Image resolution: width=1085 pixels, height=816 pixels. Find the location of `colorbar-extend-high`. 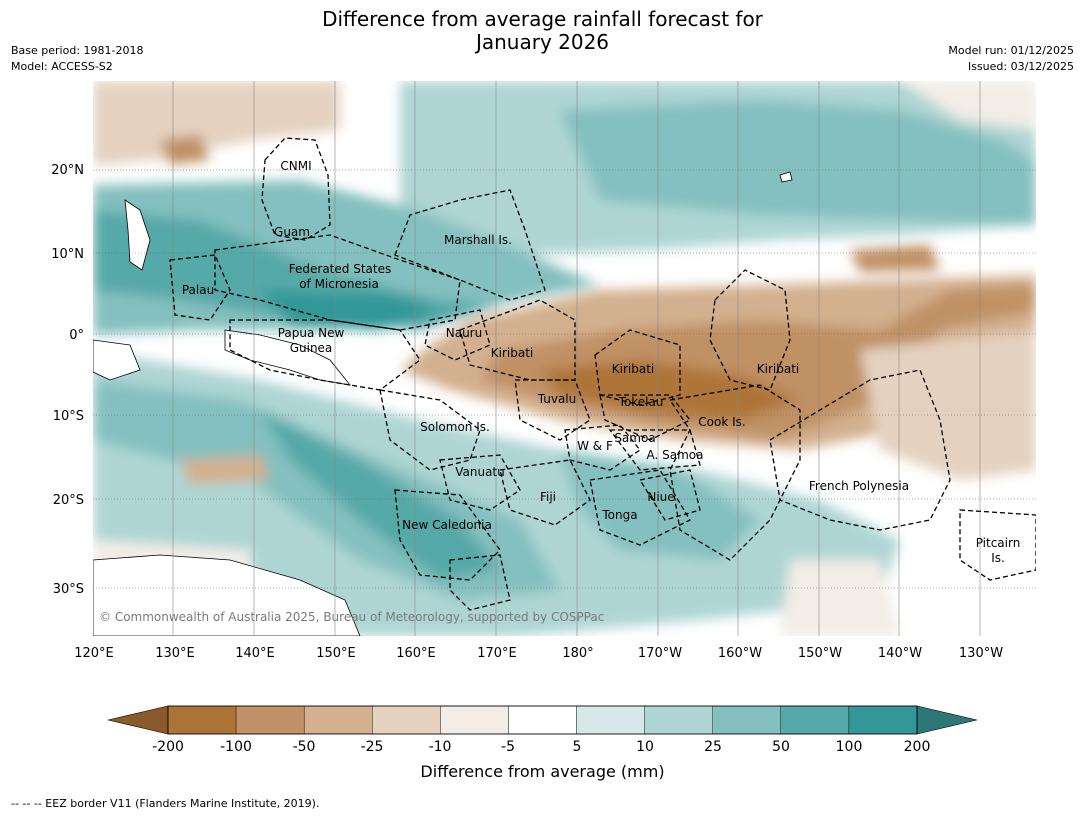

colorbar-extend-high is located at coordinates (947, 720).